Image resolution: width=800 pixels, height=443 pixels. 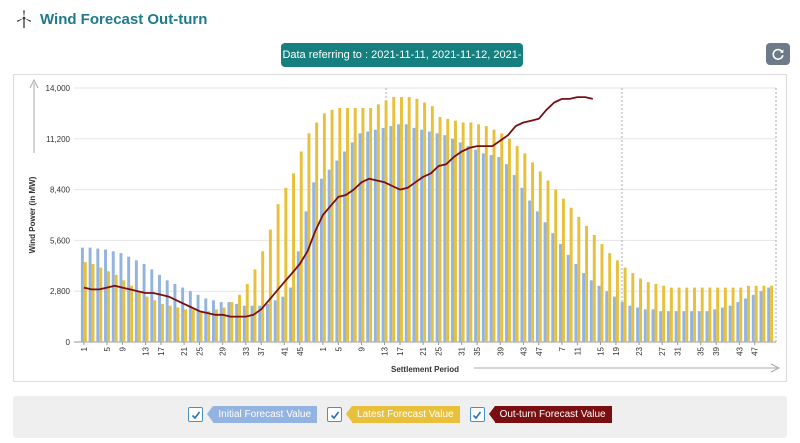 I want to click on x-tick-label: 9, so click(x=122, y=348).